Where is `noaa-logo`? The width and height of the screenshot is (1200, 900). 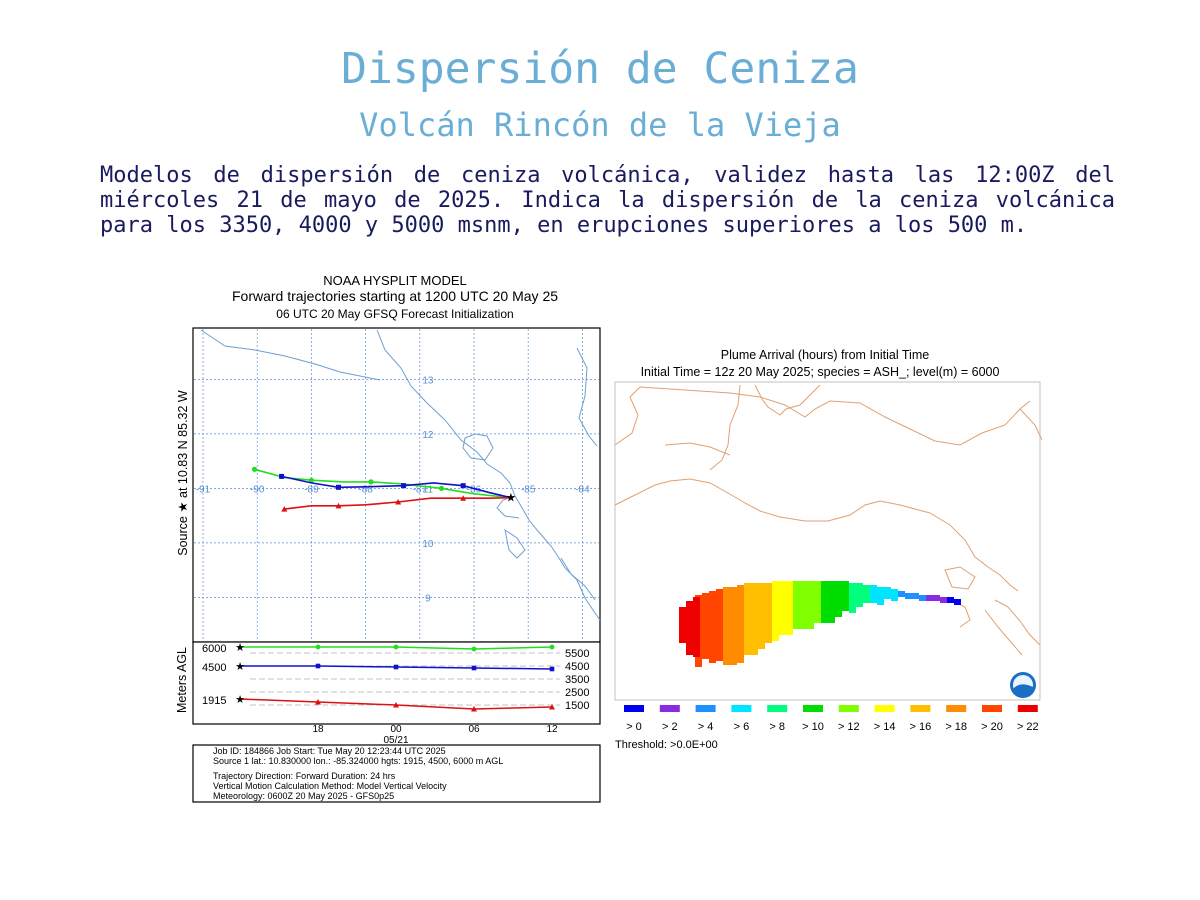 noaa-logo is located at coordinates (1023, 685).